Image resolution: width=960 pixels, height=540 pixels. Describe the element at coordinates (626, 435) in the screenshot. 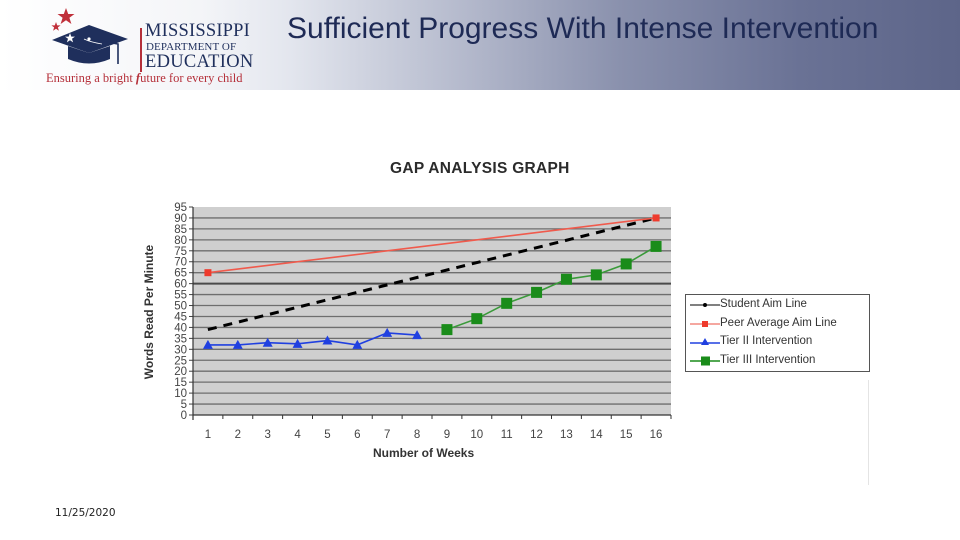

I see `x-tick-label: 15` at that location.